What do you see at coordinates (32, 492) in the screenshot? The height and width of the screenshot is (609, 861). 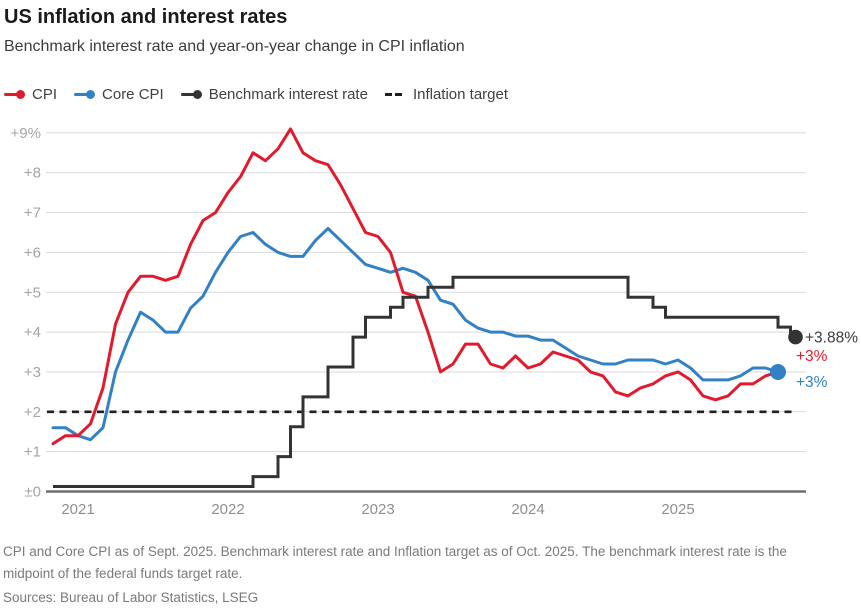 I see `y-tick-label: ±0` at bounding box center [32, 492].